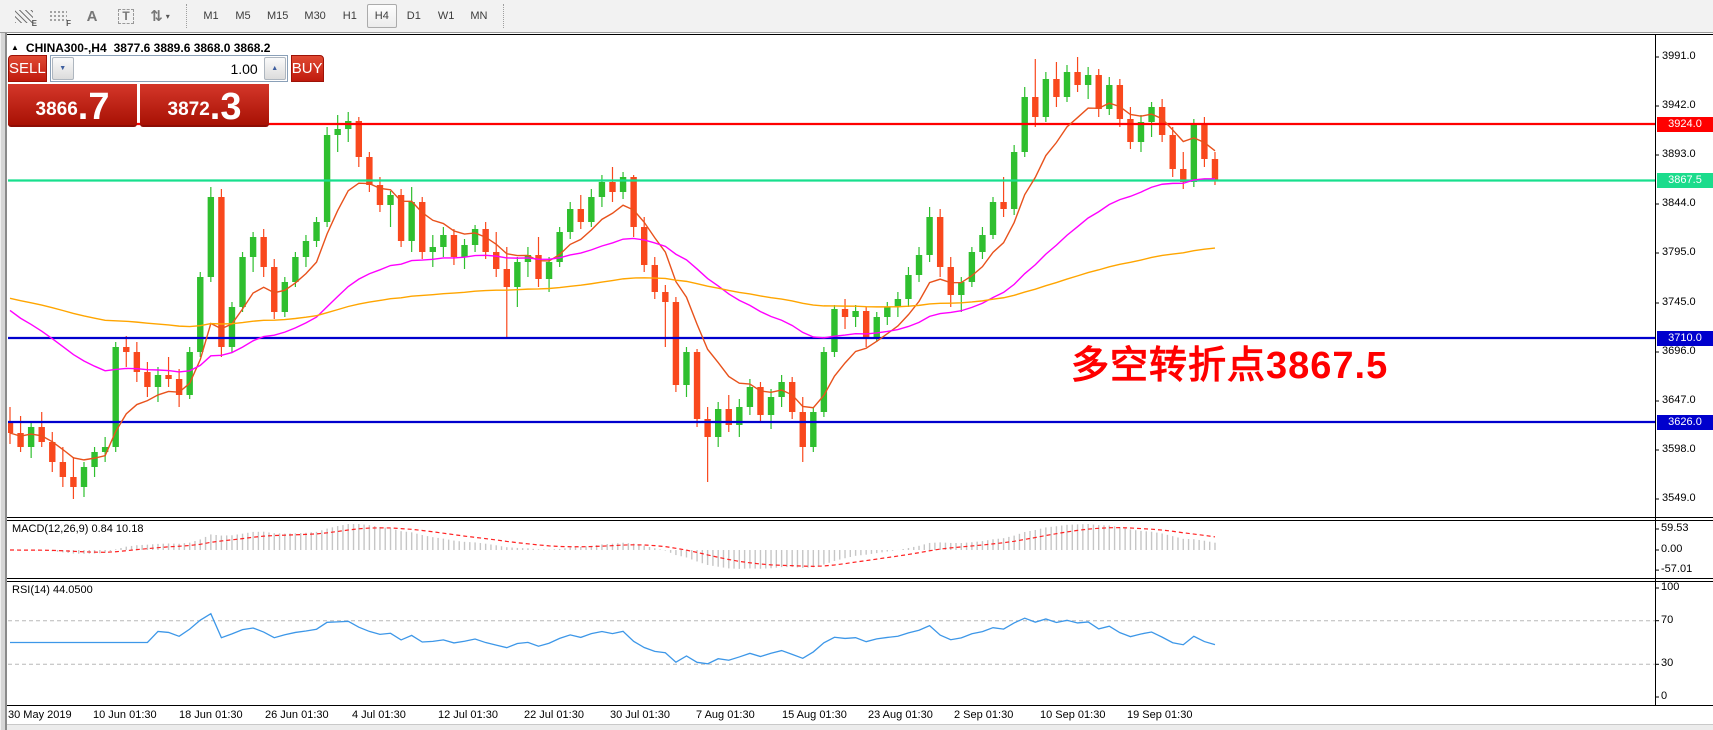 The image size is (1713, 730). I want to click on drawing-tools-group: E F A T ⇅ ▾, so click(93, 16).